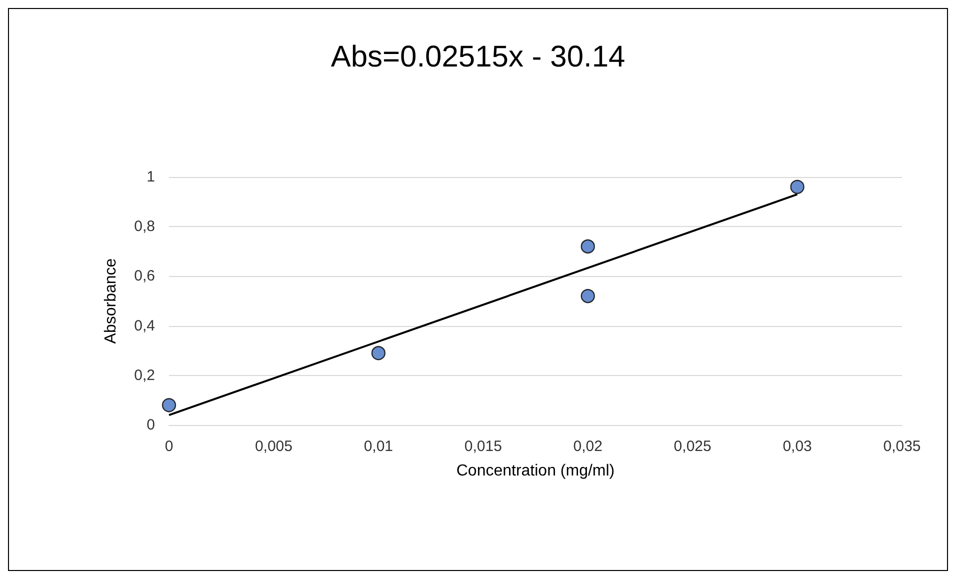 This screenshot has width=958, height=581. Describe the element at coordinates (144, 325) in the screenshot. I see `y-tick-label: 0,4` at that location.